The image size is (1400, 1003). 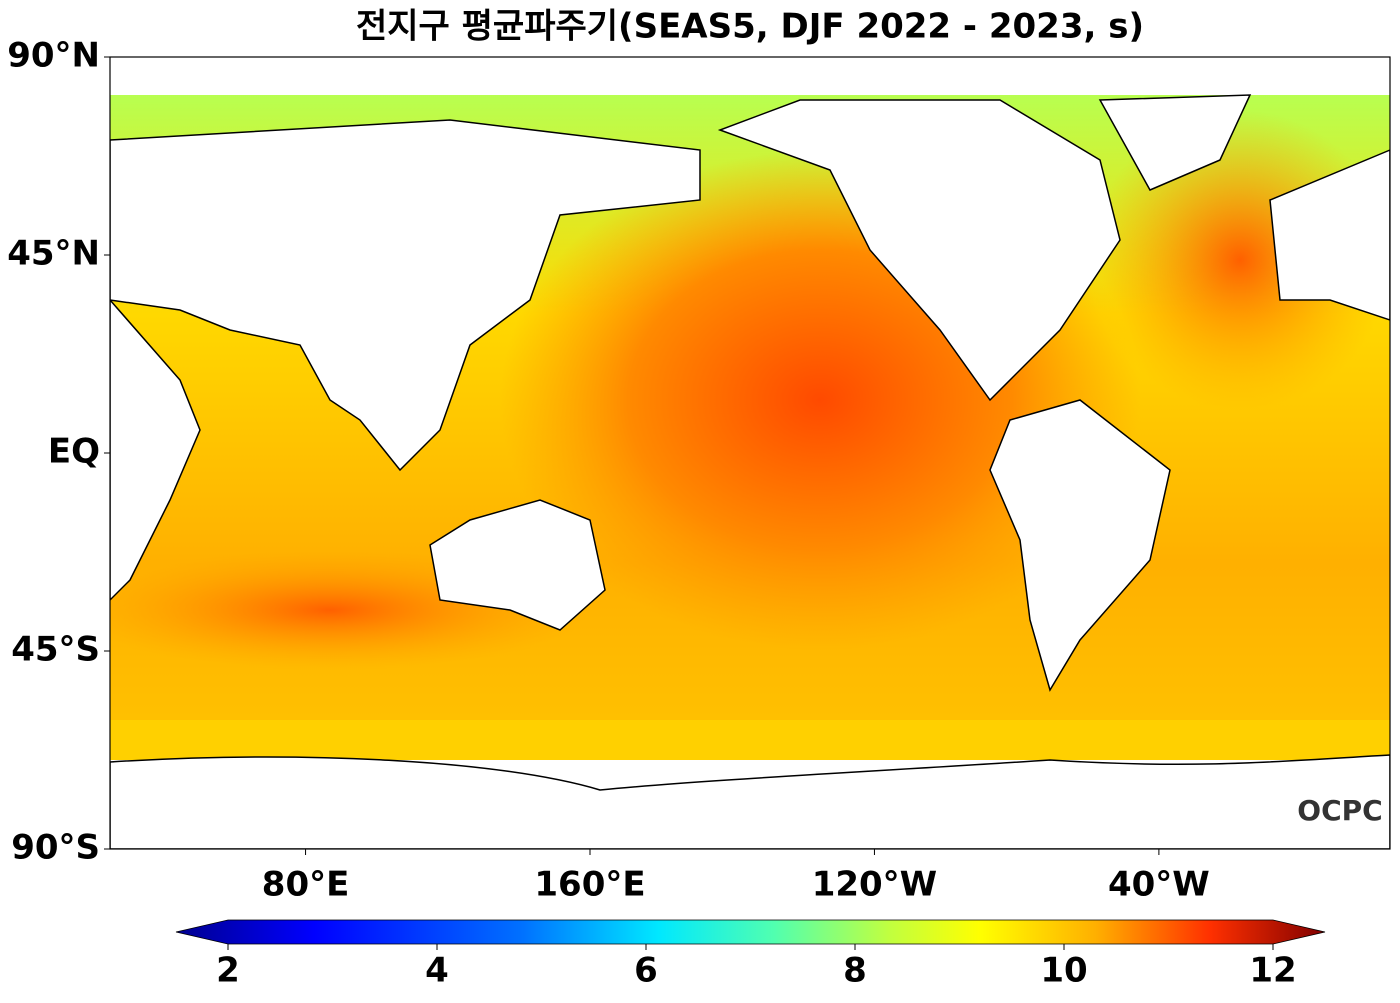 What do you see at coordinates (1063, 971) in the screenshot?
I see `colorbar-tick-label: 10` at bounding box center [1063, 971].